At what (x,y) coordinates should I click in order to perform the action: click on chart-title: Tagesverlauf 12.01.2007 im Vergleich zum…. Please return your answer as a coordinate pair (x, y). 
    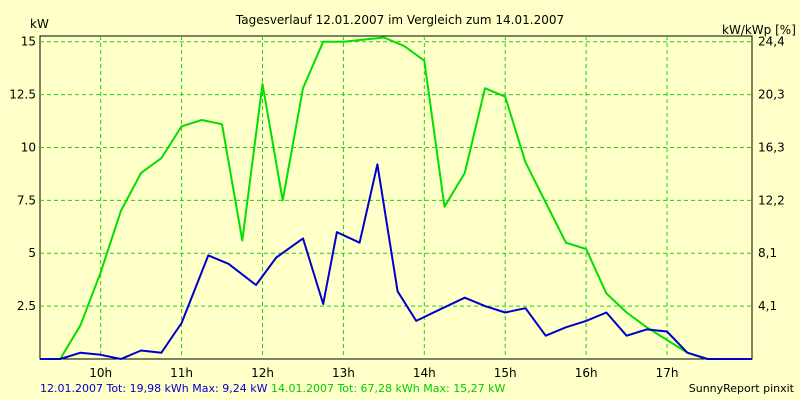
    Looking at the image, I should click on (399, 20).